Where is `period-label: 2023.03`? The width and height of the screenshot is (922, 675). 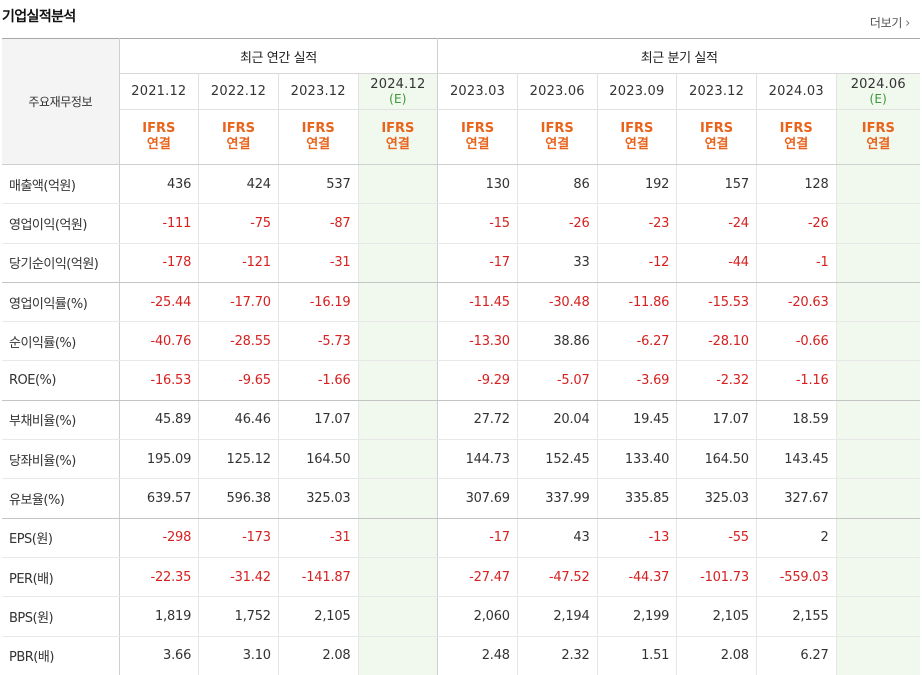
period-label: 2023.03 is located at coordinates (477, 91).